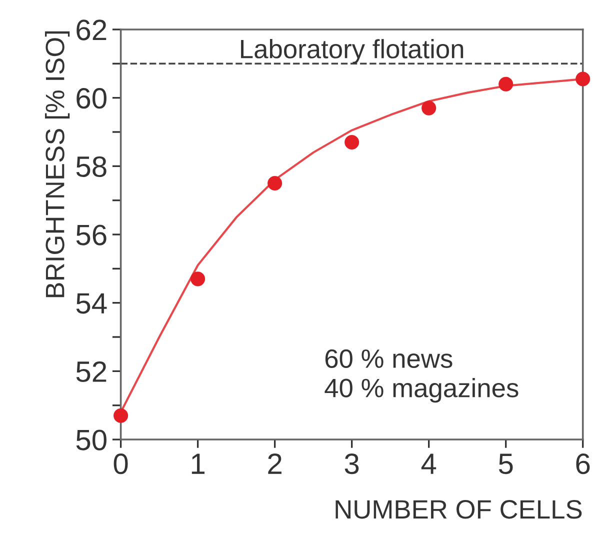 Image resolution: width=604 pixels, height=536 pixels. I want to click on x-tick-label: 5, so click(505, 464).